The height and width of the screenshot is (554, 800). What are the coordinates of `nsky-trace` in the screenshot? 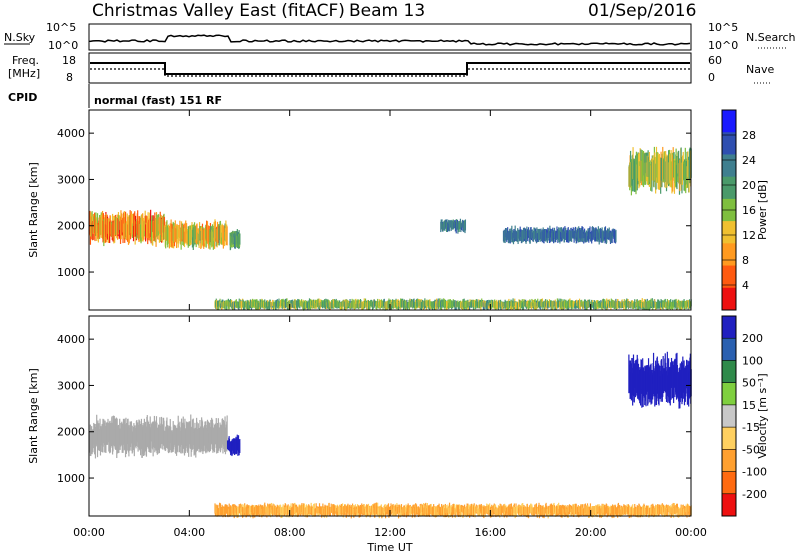 It's located at (390, 40).